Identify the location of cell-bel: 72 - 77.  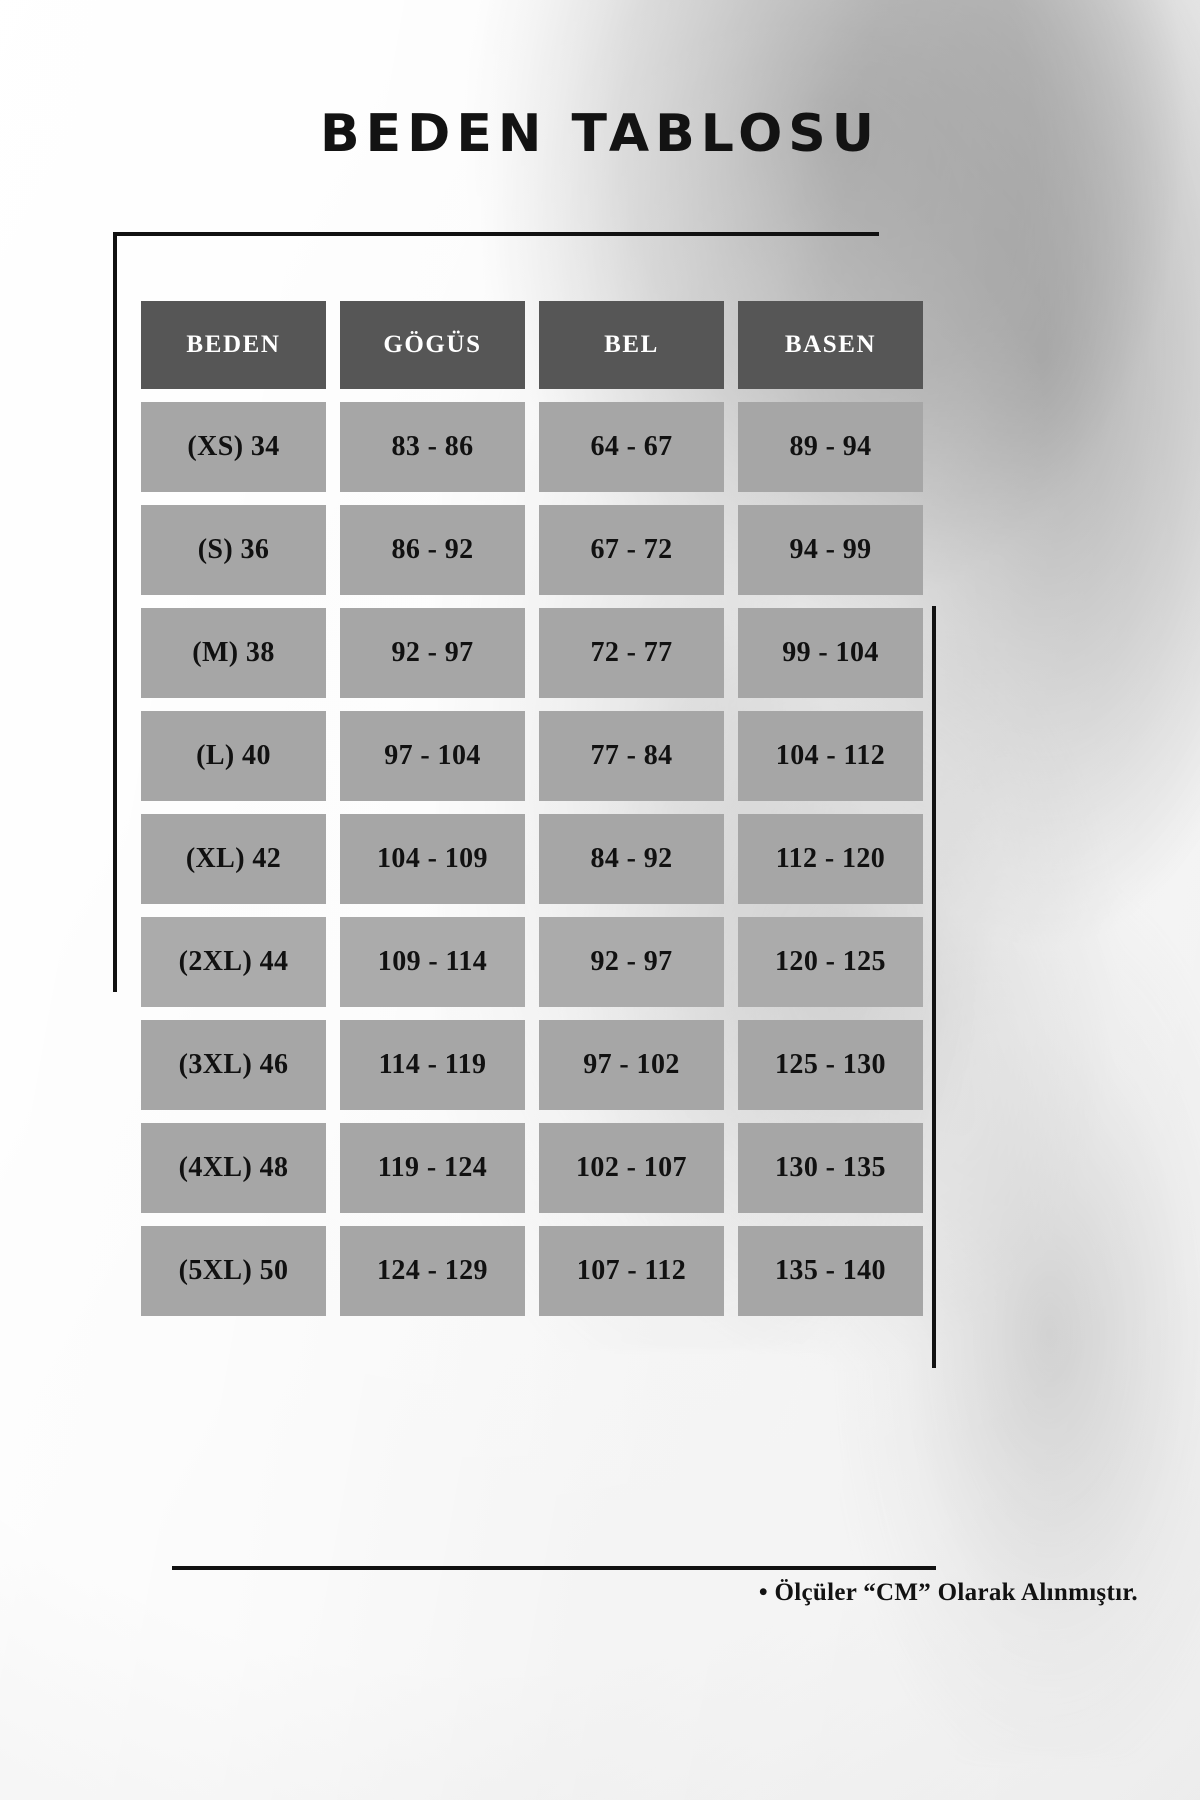
(631, 653).